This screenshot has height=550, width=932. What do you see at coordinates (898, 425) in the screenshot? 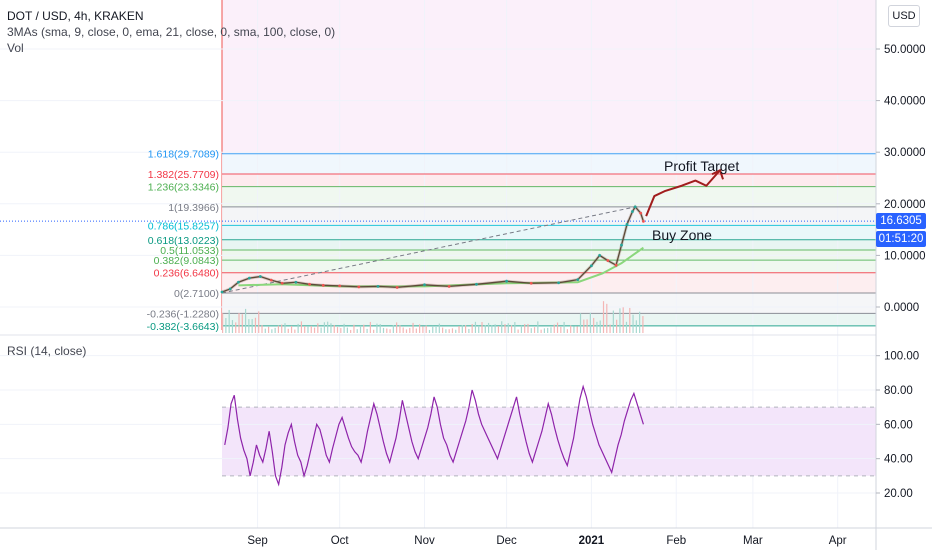
I see `rsi-tick-label: 60.00` at bounding box center [898, 425].